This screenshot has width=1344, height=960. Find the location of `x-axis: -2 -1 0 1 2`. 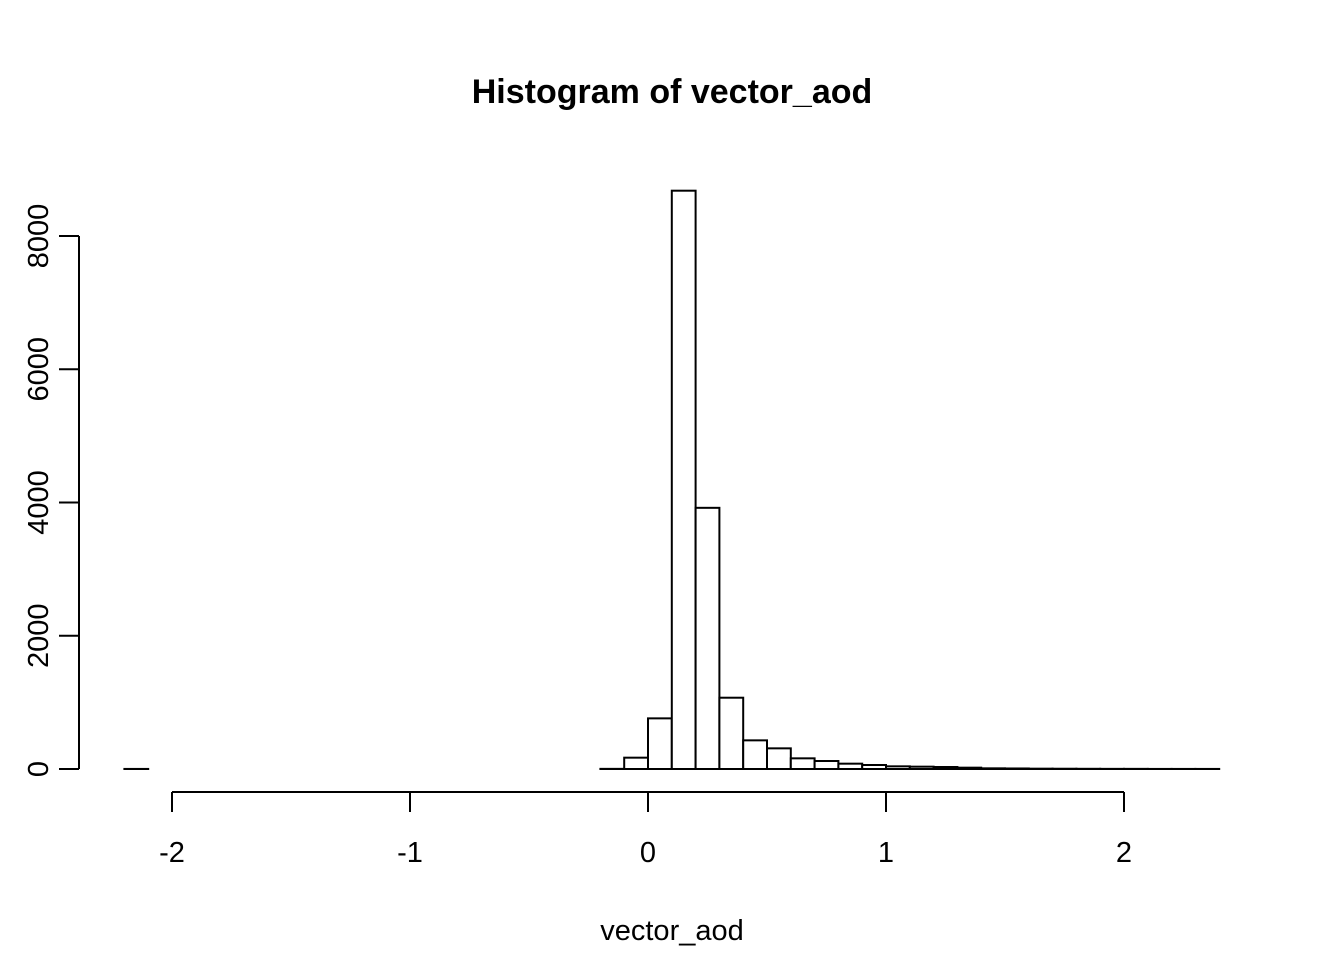

x-axis: -2 -1 0 1 2 is located at coordinates (645, 830).